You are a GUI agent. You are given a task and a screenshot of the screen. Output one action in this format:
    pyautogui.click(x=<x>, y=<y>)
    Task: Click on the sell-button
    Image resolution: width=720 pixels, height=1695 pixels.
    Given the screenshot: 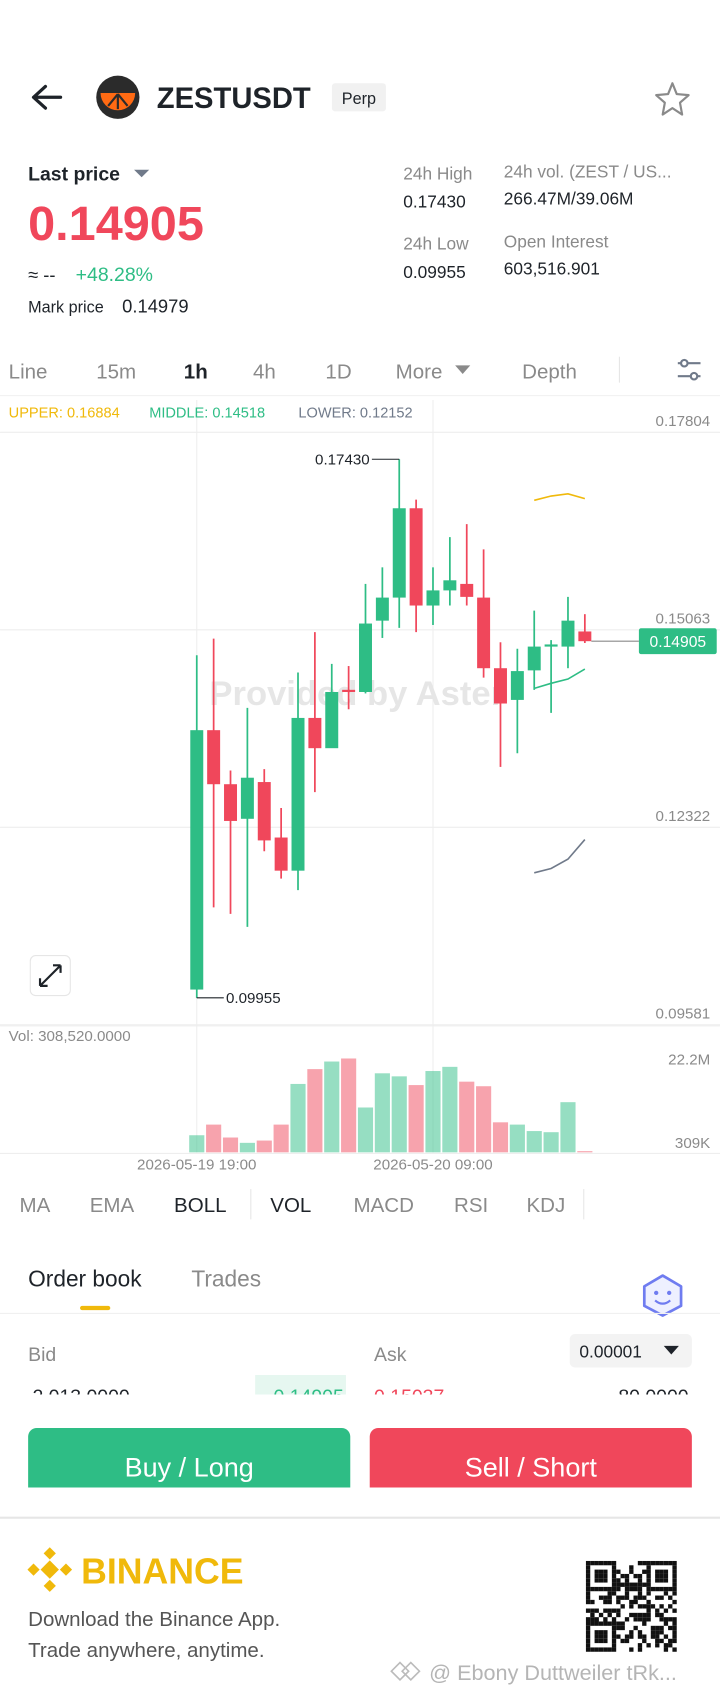 What is the action you would take?
    pyautogui.click(x=530, y=1462)
    